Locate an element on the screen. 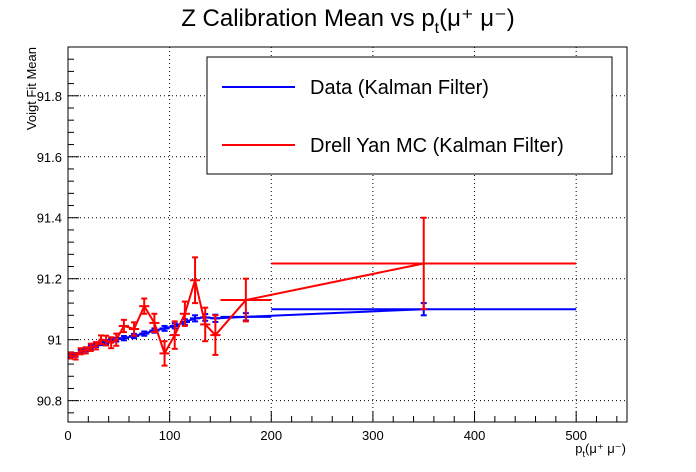 Image resolution: width=696 pixels, height=472 pixels. x-tick-label: 300 is located at coordinates (373, 435).